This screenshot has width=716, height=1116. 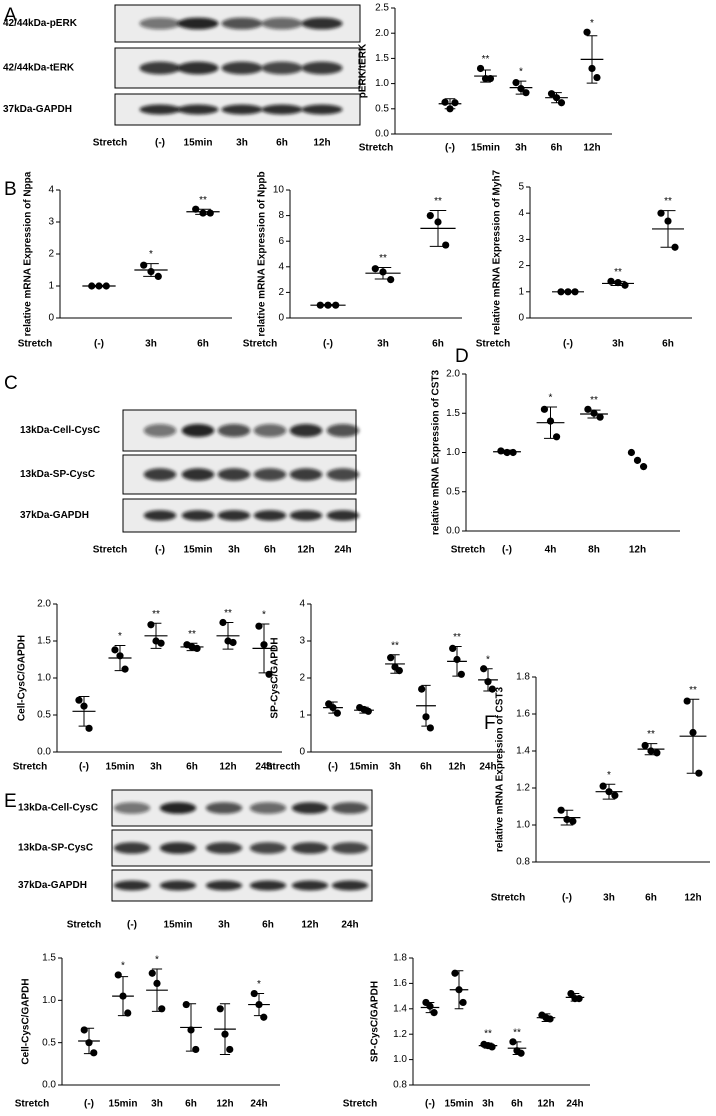 What do you see at coordinates (275, 677) in the screenshot?
I see `y-axis-label: SP-CysC/GAPDH` at bounding box center [275, 677].